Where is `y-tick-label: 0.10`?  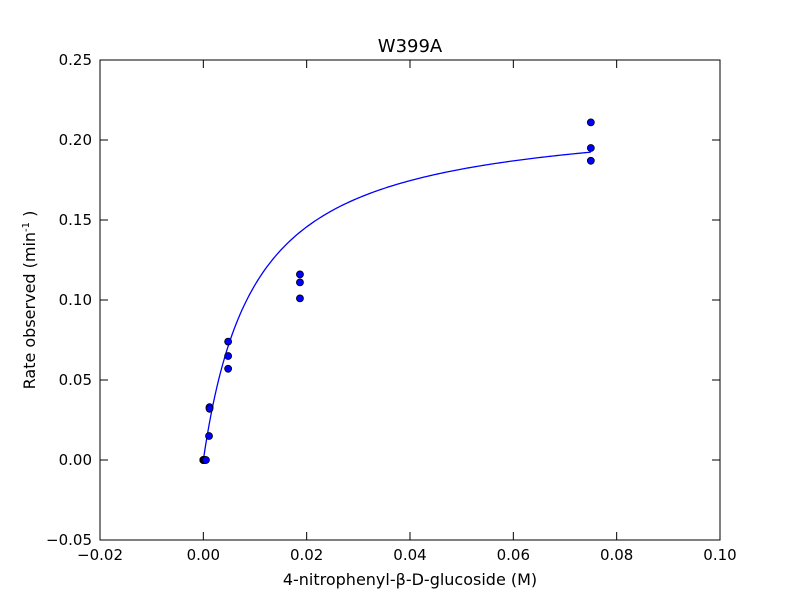
y-tick-label: 0.10 is located at coordinates (75, 300).